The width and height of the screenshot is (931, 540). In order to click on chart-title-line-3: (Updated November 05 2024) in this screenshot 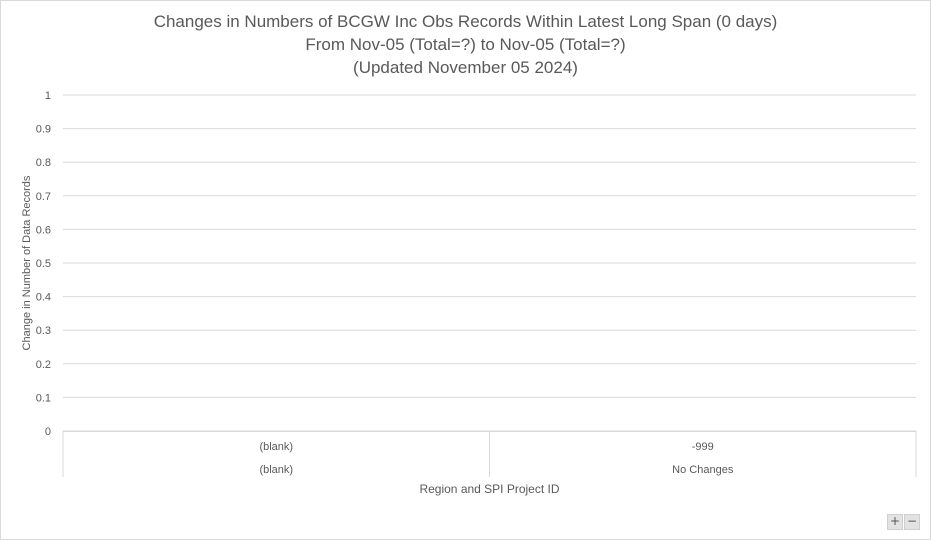, I will do `click(465, 67)`.